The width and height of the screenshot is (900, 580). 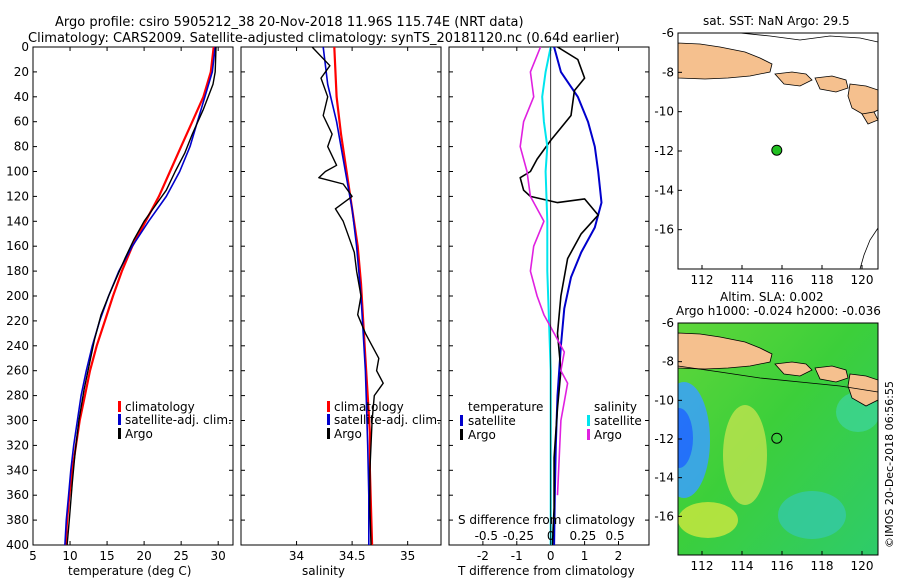 I want to click on difference-x-tick-label: 1, so click(x=585, y=556).